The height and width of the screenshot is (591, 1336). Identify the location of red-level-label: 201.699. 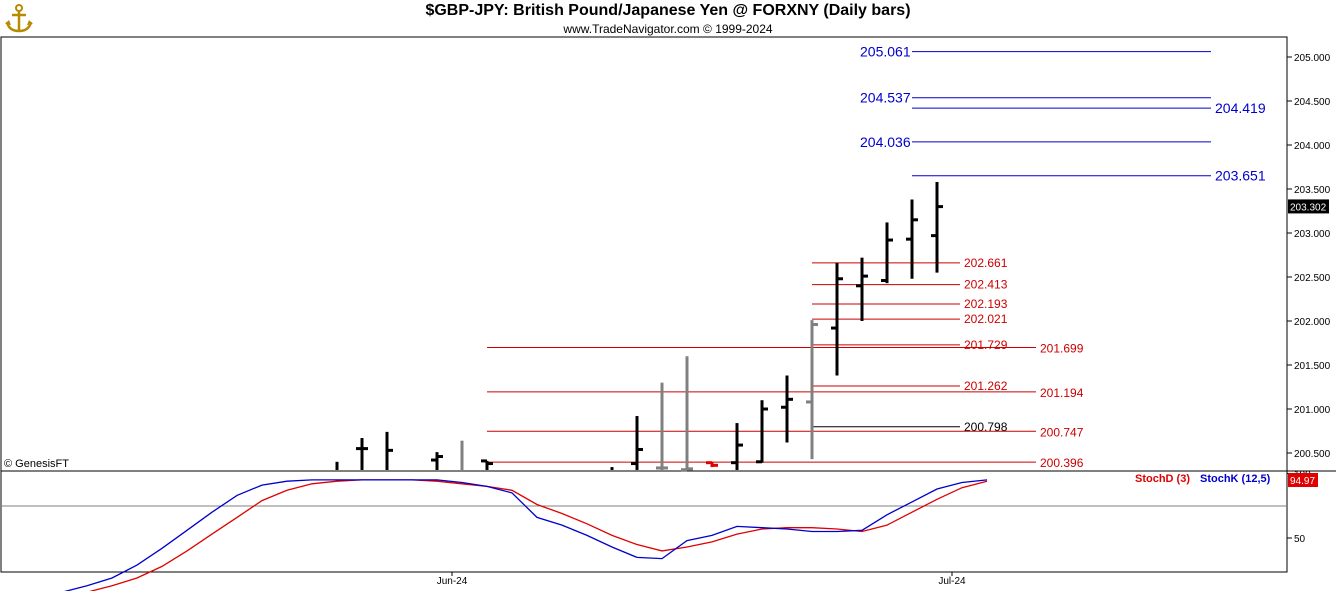
(1062, 348).